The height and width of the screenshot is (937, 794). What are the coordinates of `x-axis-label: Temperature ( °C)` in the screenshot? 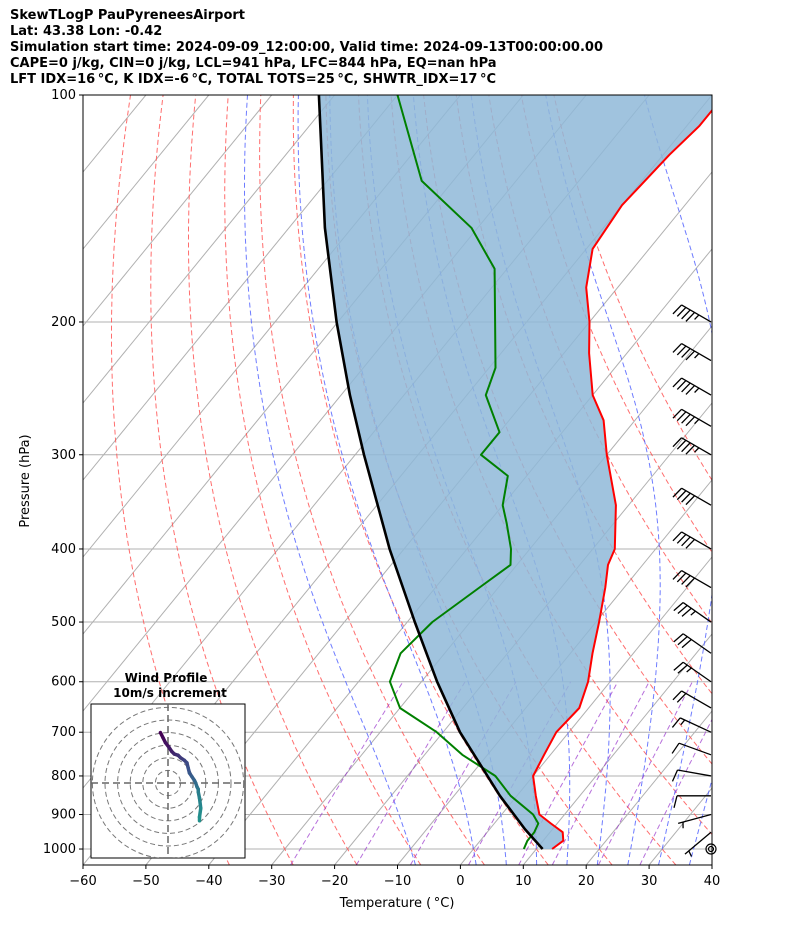 It's located at (397, 903).